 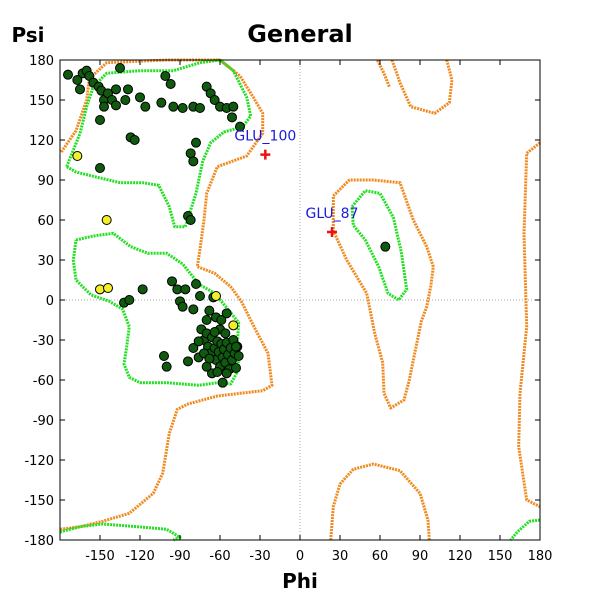 What do you see at coordinates (460, 556) in the screenshot?
I see `x-tick-label: 120` at bounding box center [460, 556].